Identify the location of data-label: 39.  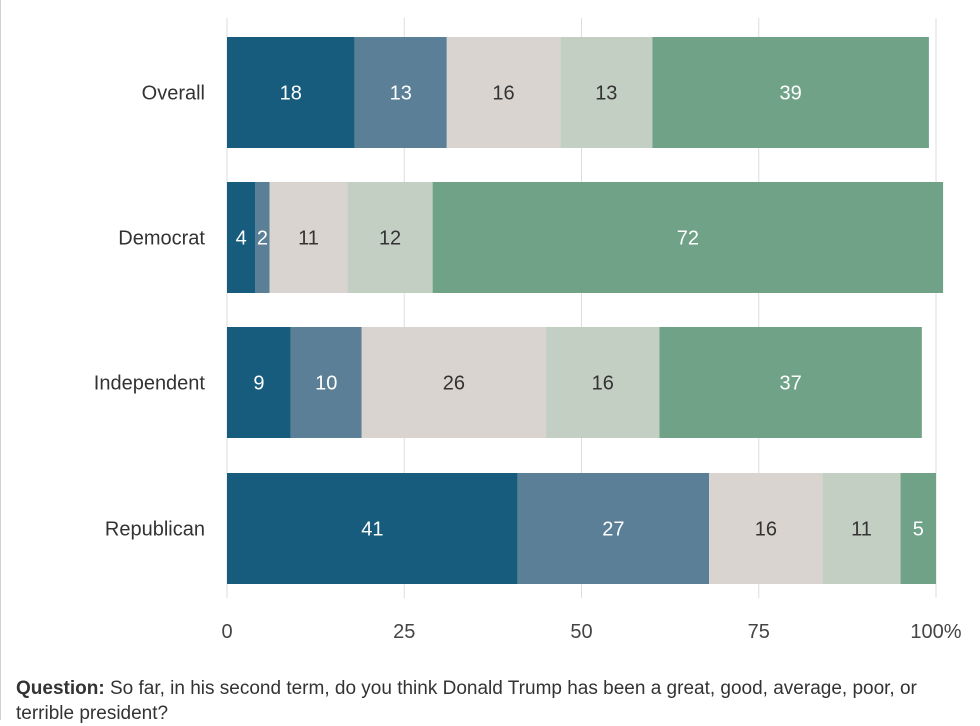
(791, 94).